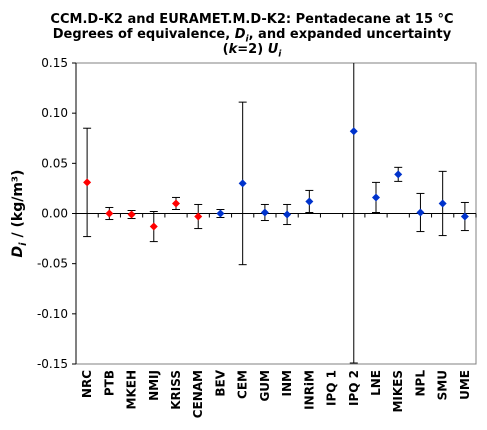  Describe the element at coordinates (354, 388) in the screenshot. I see `x-tick-label: IPQ 2` at that location.